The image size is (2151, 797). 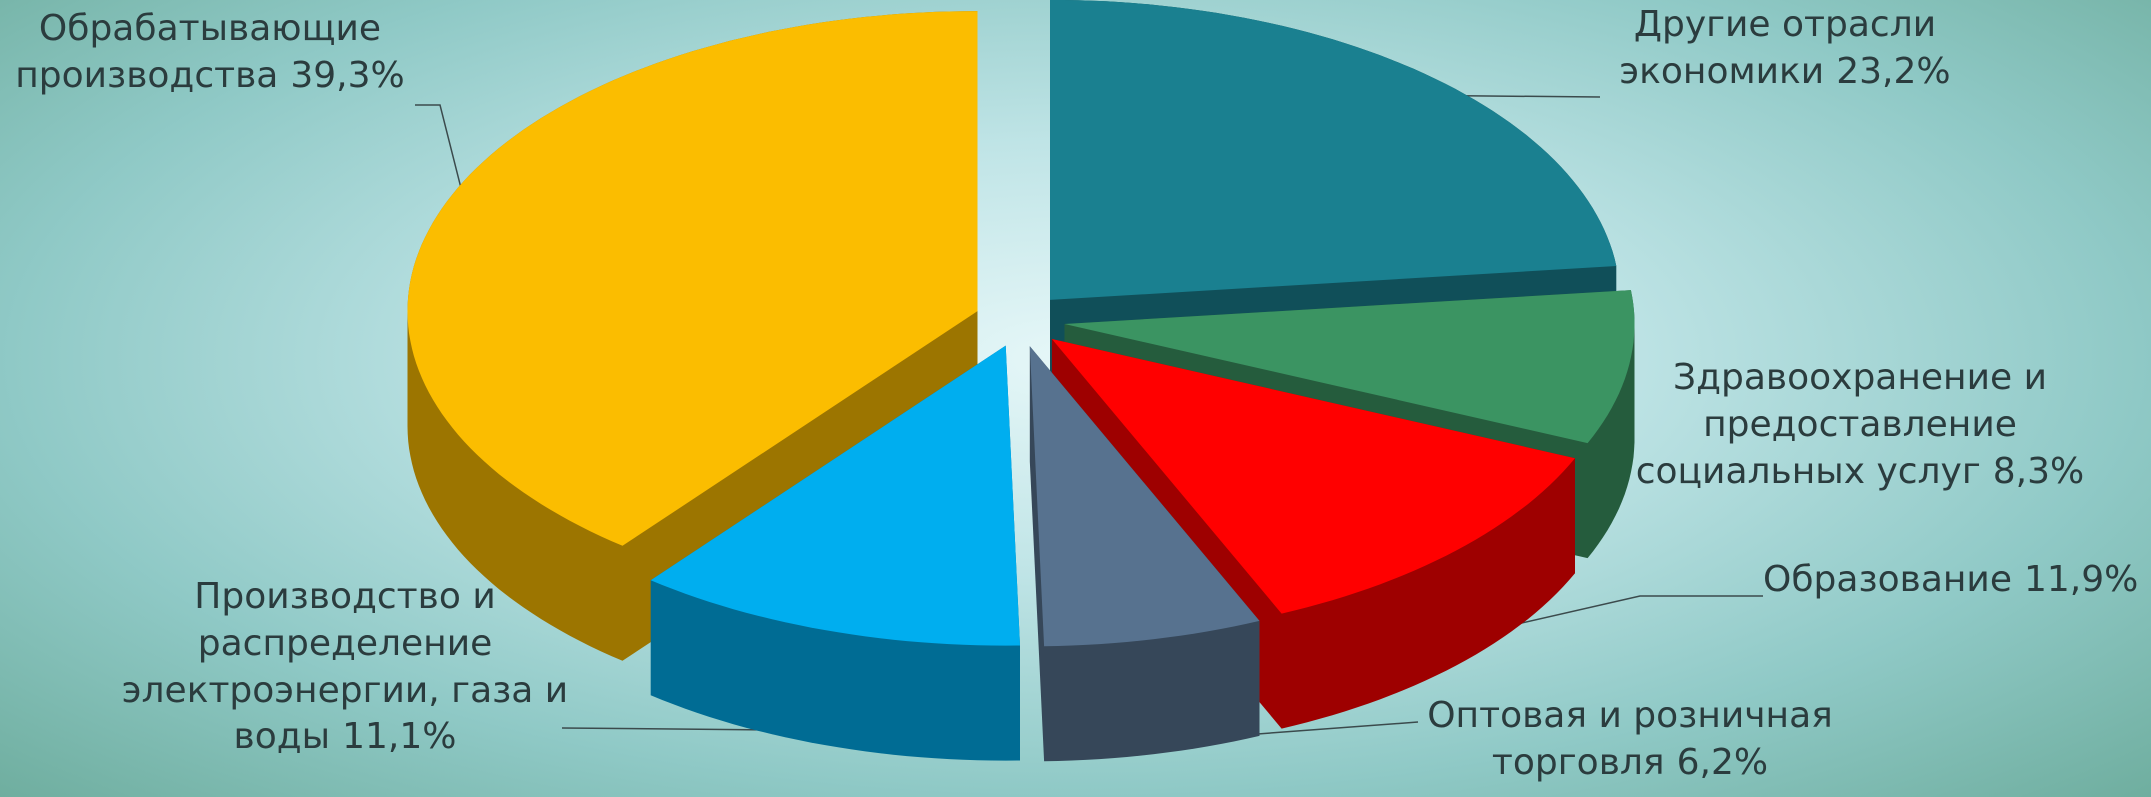 I want to click on value-label: 11,9%, so click(x=2081, y=579).